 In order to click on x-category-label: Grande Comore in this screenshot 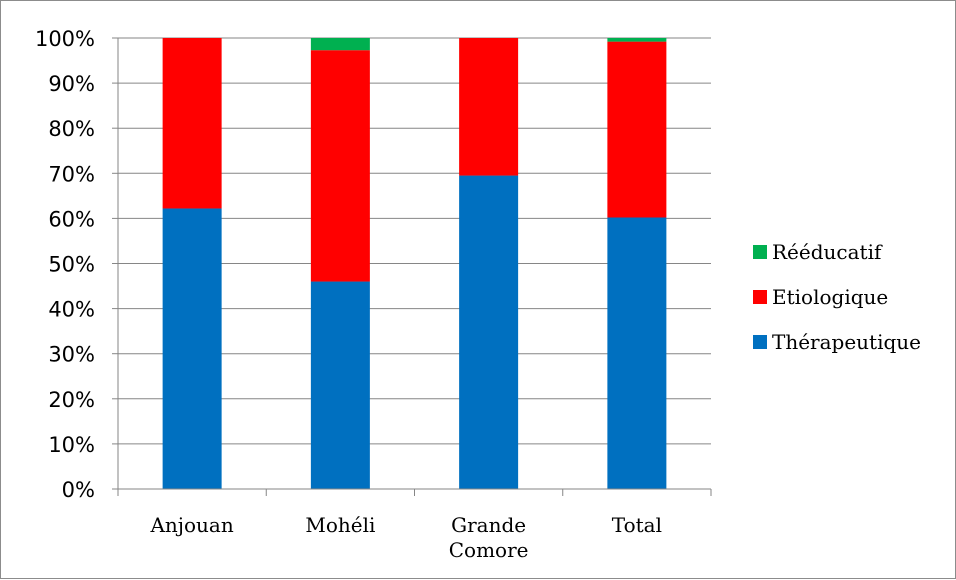, I will do `click(489, 537)`.